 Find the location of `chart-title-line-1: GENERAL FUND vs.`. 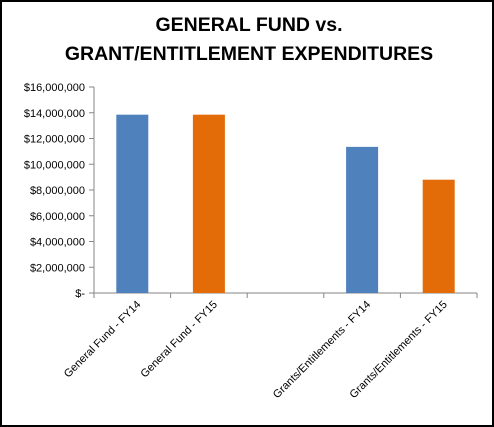

chart-title-line-1: GENERAL FUND vs. is located at coordinates (249, 25).